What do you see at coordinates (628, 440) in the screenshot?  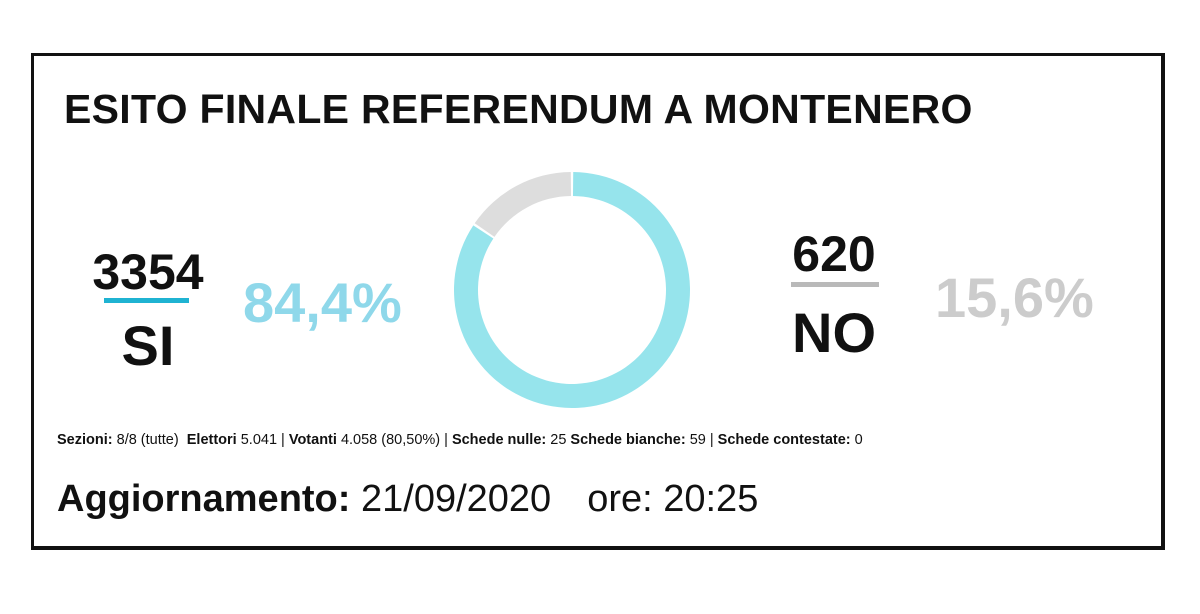 I see `schede-bianche-label: Schede bianche:` at bounding box center [628, 440].